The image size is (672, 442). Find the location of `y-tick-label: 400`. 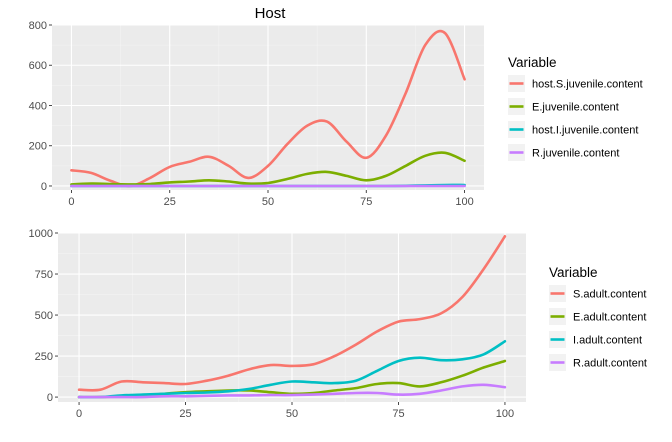

y-tick-label: 400 is located at coordinates (38, 106).